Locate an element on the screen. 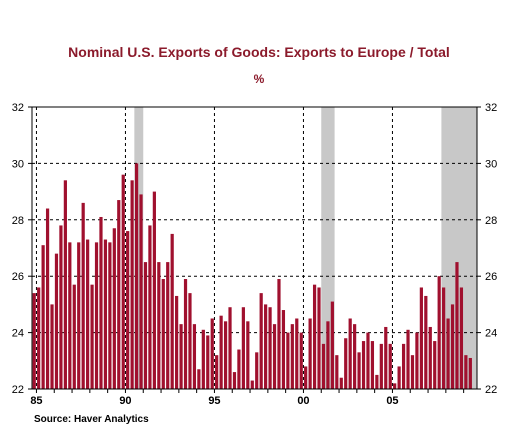 This screenshot has width=518, height=430. x-tick-label: 05 is located at coordinates (392, 401).